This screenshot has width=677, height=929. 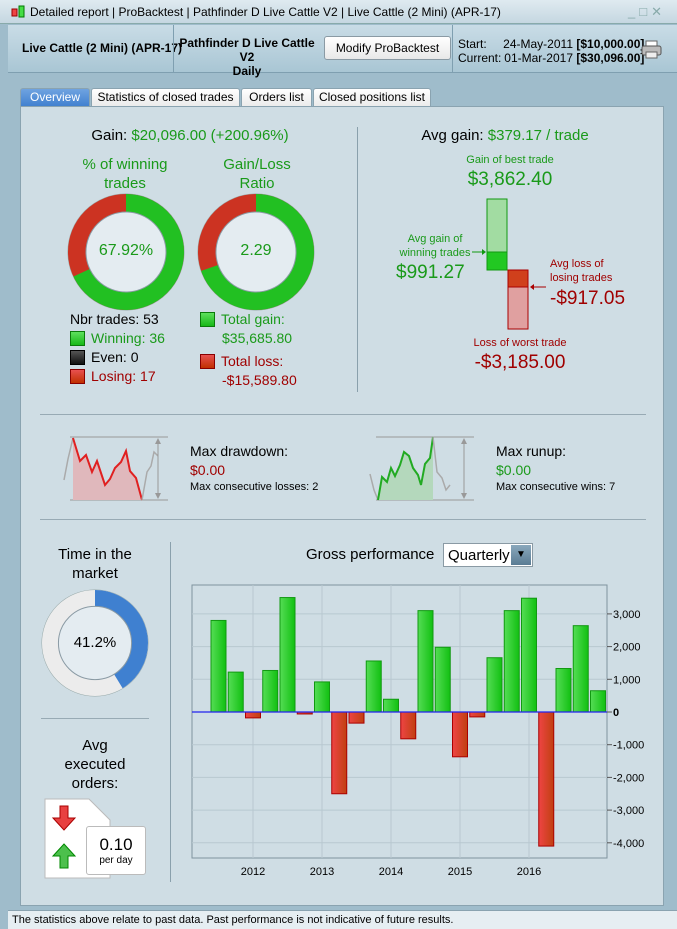 I want to click on y-tick-label: 1,000, so click(x=627, y=680).